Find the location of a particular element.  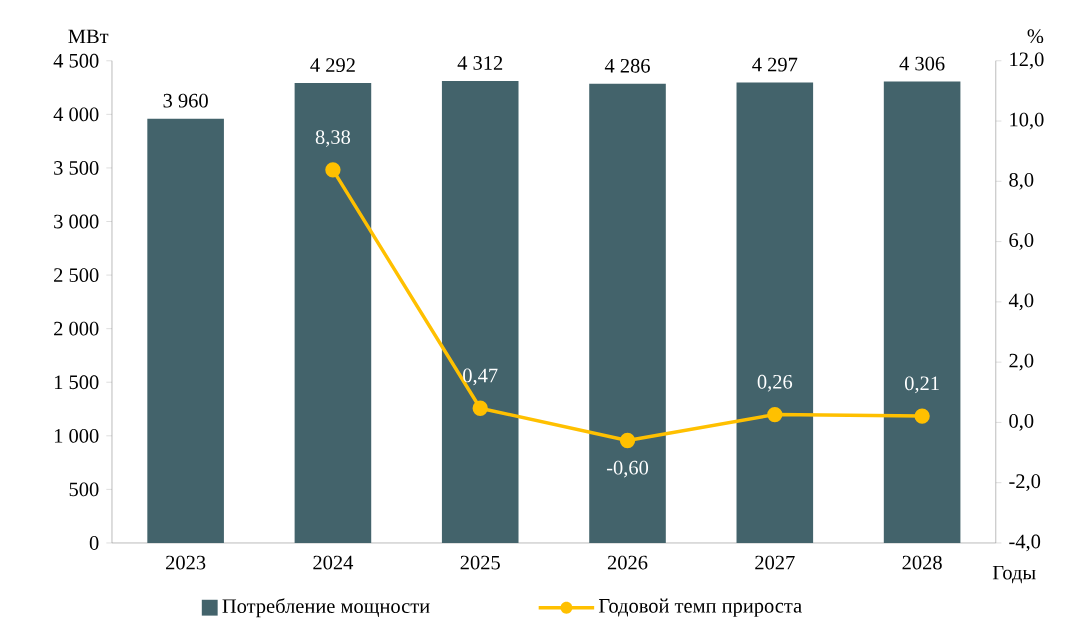

data-label: 0,47 is located at coordinates (480, 377).